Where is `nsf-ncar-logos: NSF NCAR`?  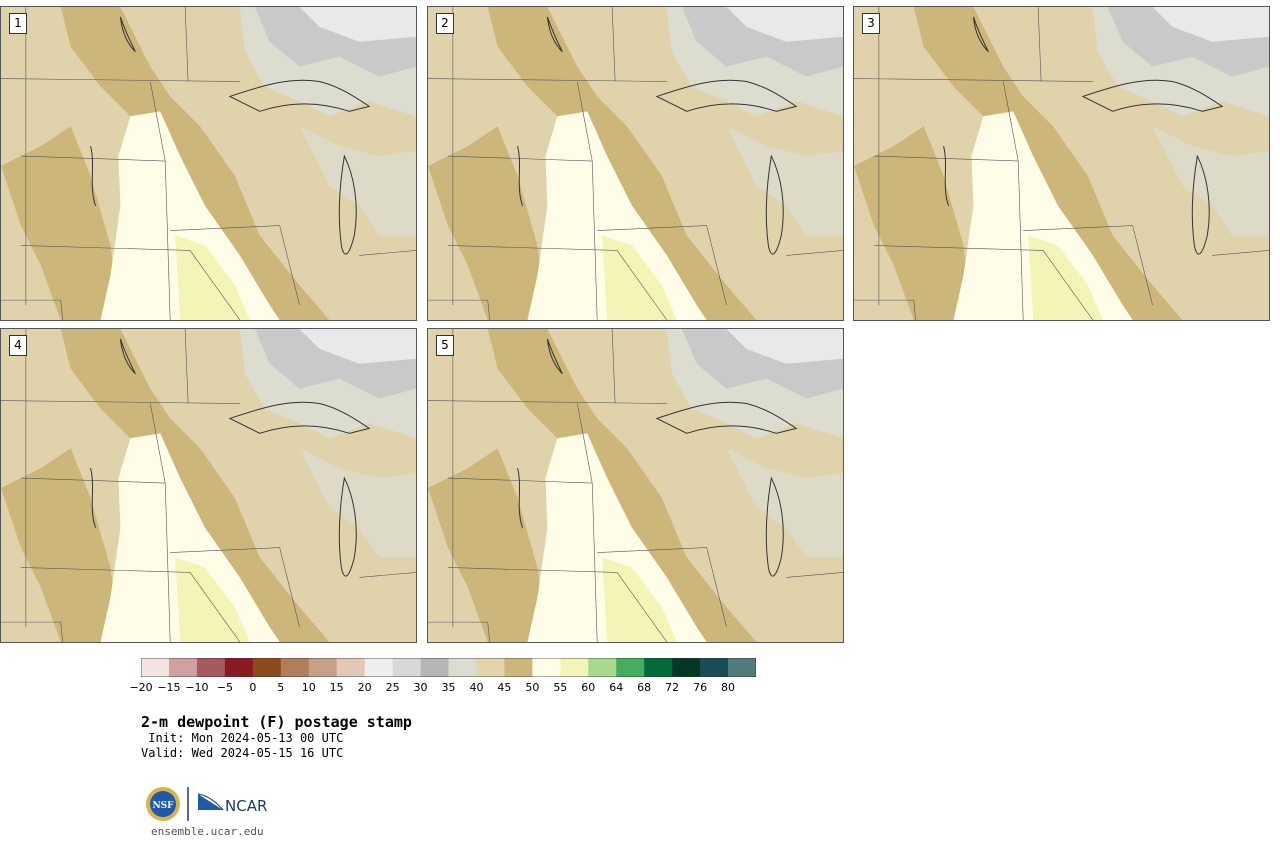
nsf-ncar-logos: NSF NCAR is located at coordinates (206, 804).